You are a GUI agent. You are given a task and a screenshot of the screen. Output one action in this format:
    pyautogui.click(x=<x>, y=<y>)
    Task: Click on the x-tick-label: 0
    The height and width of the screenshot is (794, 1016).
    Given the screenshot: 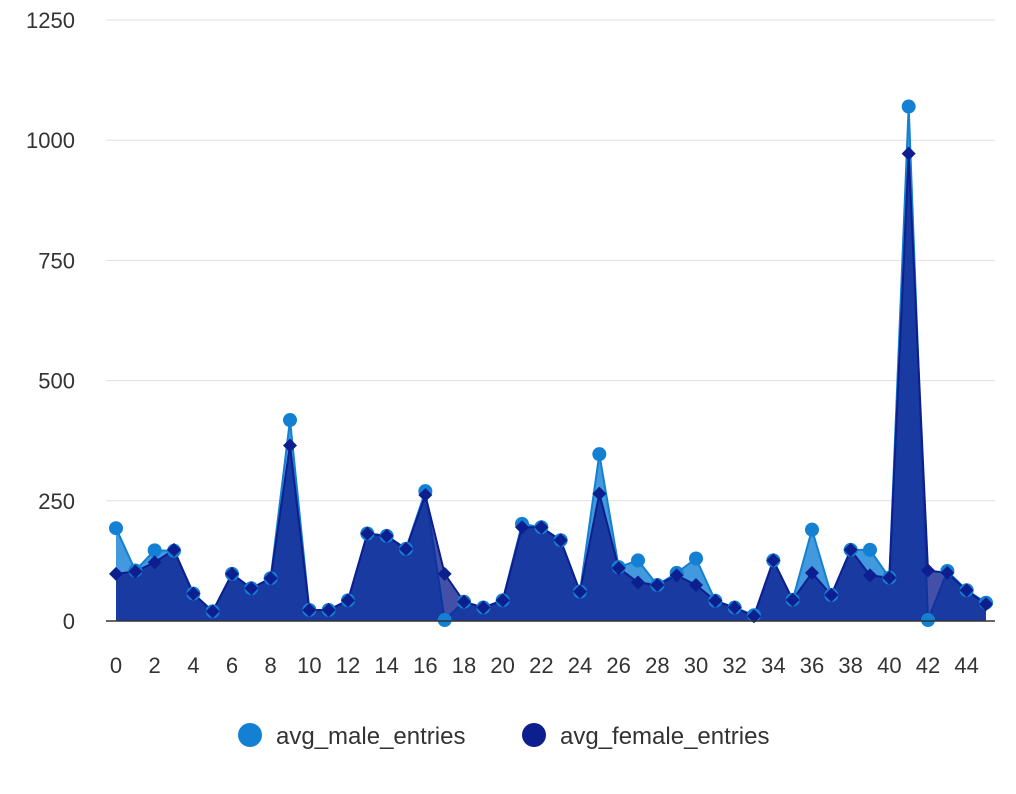 What is the action you would take?
    pyautogui.click(x=116, y=665)
    